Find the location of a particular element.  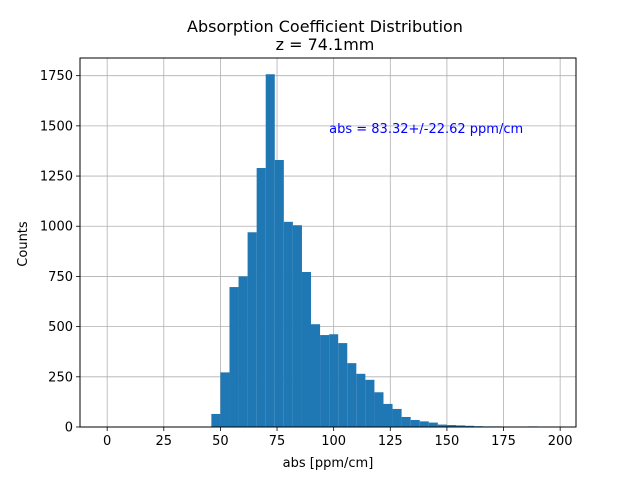

x-tick-label: 50 is located at coordinates (220, 441).